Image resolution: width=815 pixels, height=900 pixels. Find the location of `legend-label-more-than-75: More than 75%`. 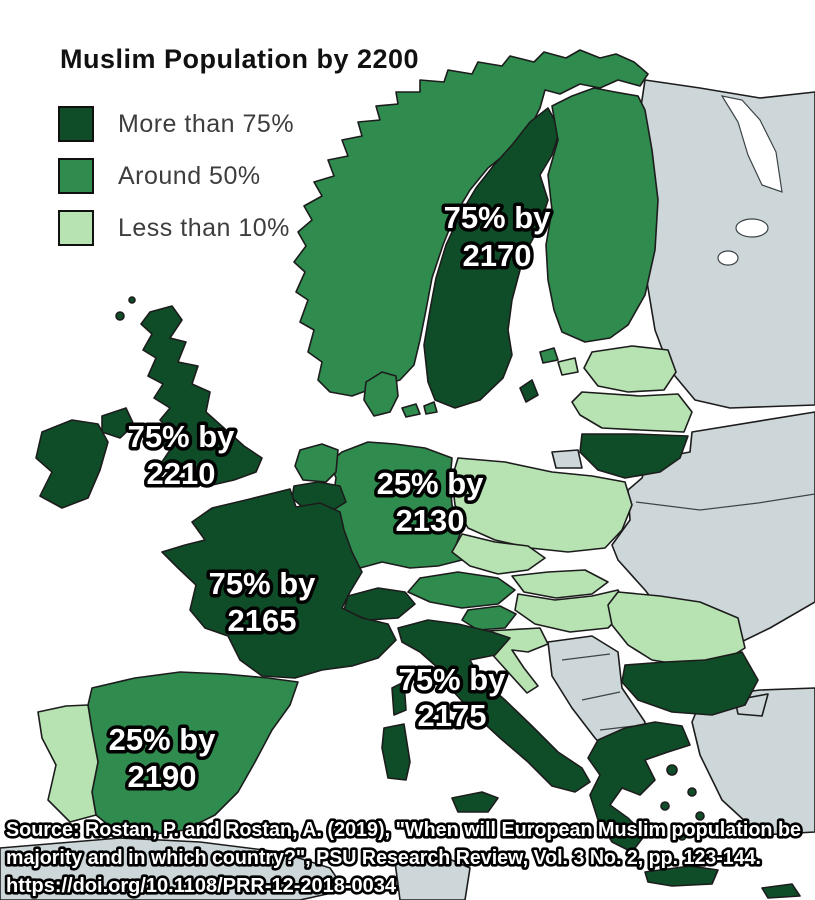

legend-label-more-than-75: More than 75% is located at coordinates (206, 123).